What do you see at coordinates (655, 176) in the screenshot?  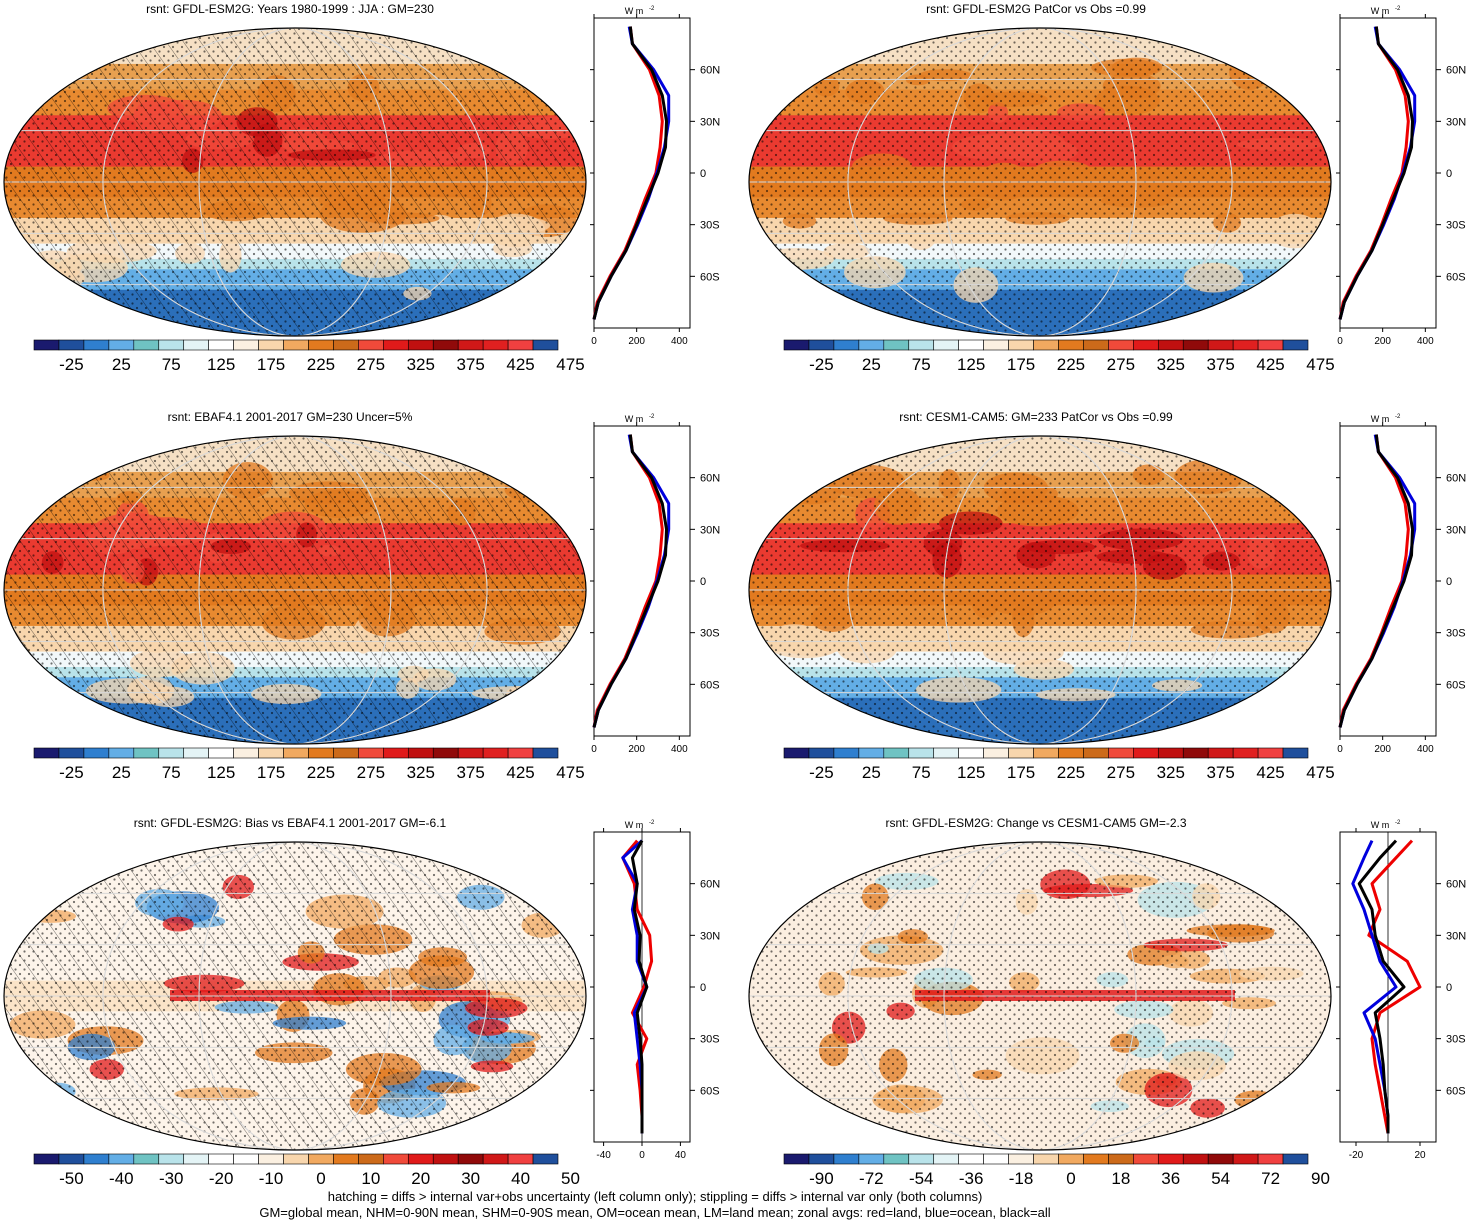 I see `zonal-plot: W m -2 60N 30N 0 30S 60S 0 200 400` at bounding box center [655, 176].